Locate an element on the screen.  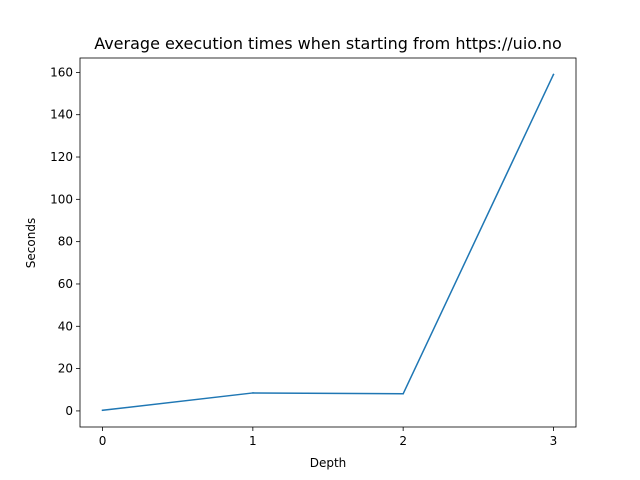
y-tick-label: 140 is located at coordinates (61, 115).